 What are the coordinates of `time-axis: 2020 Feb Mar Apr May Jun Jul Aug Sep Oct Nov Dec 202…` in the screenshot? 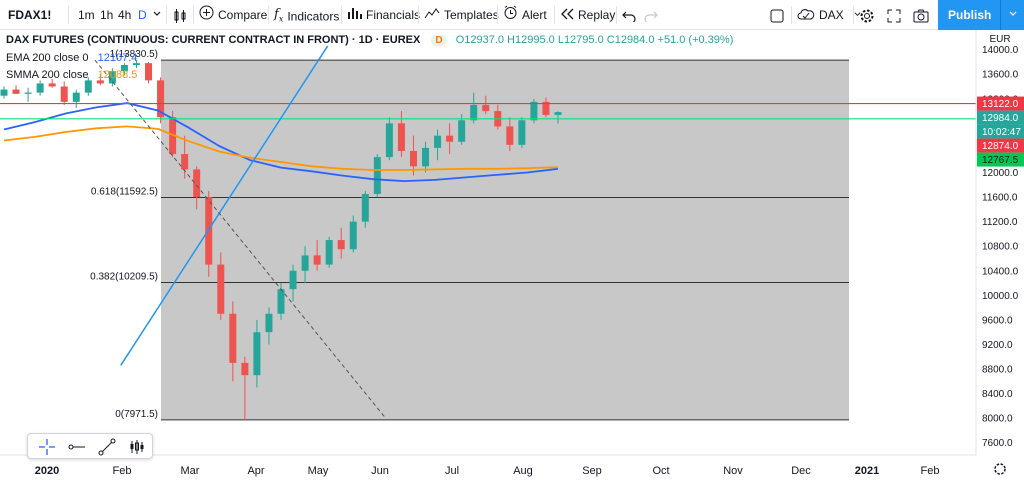 It's located at (512, 468).